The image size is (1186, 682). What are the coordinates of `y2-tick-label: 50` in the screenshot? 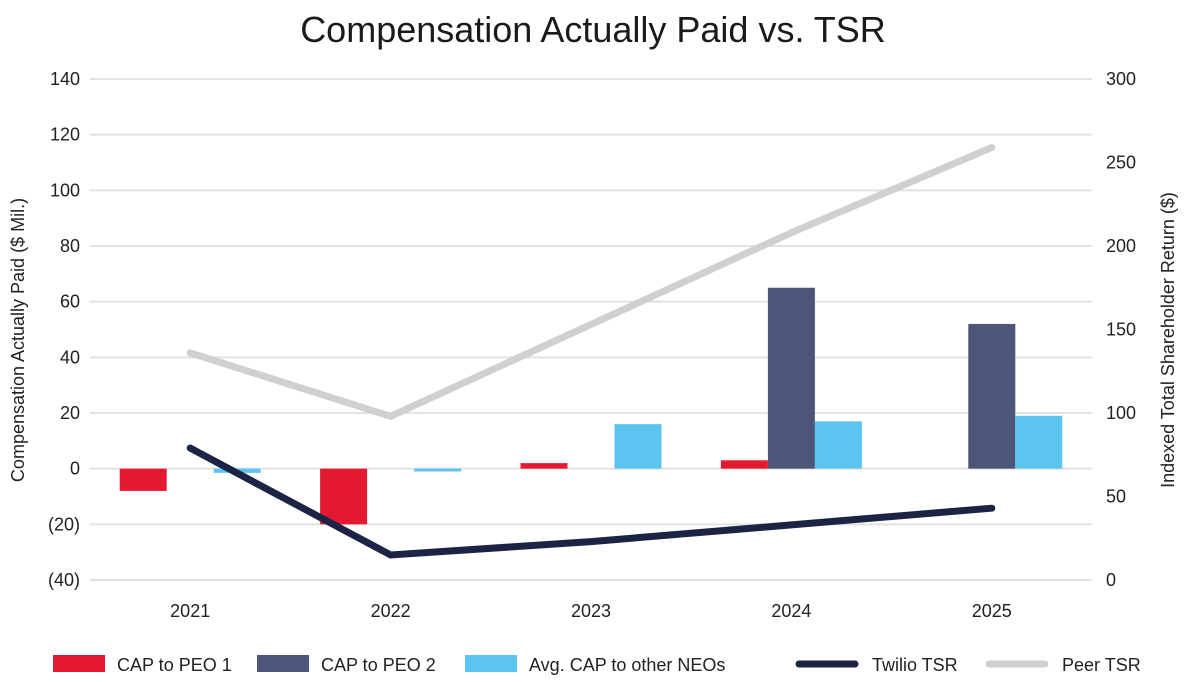 It's located at (1116, 497).